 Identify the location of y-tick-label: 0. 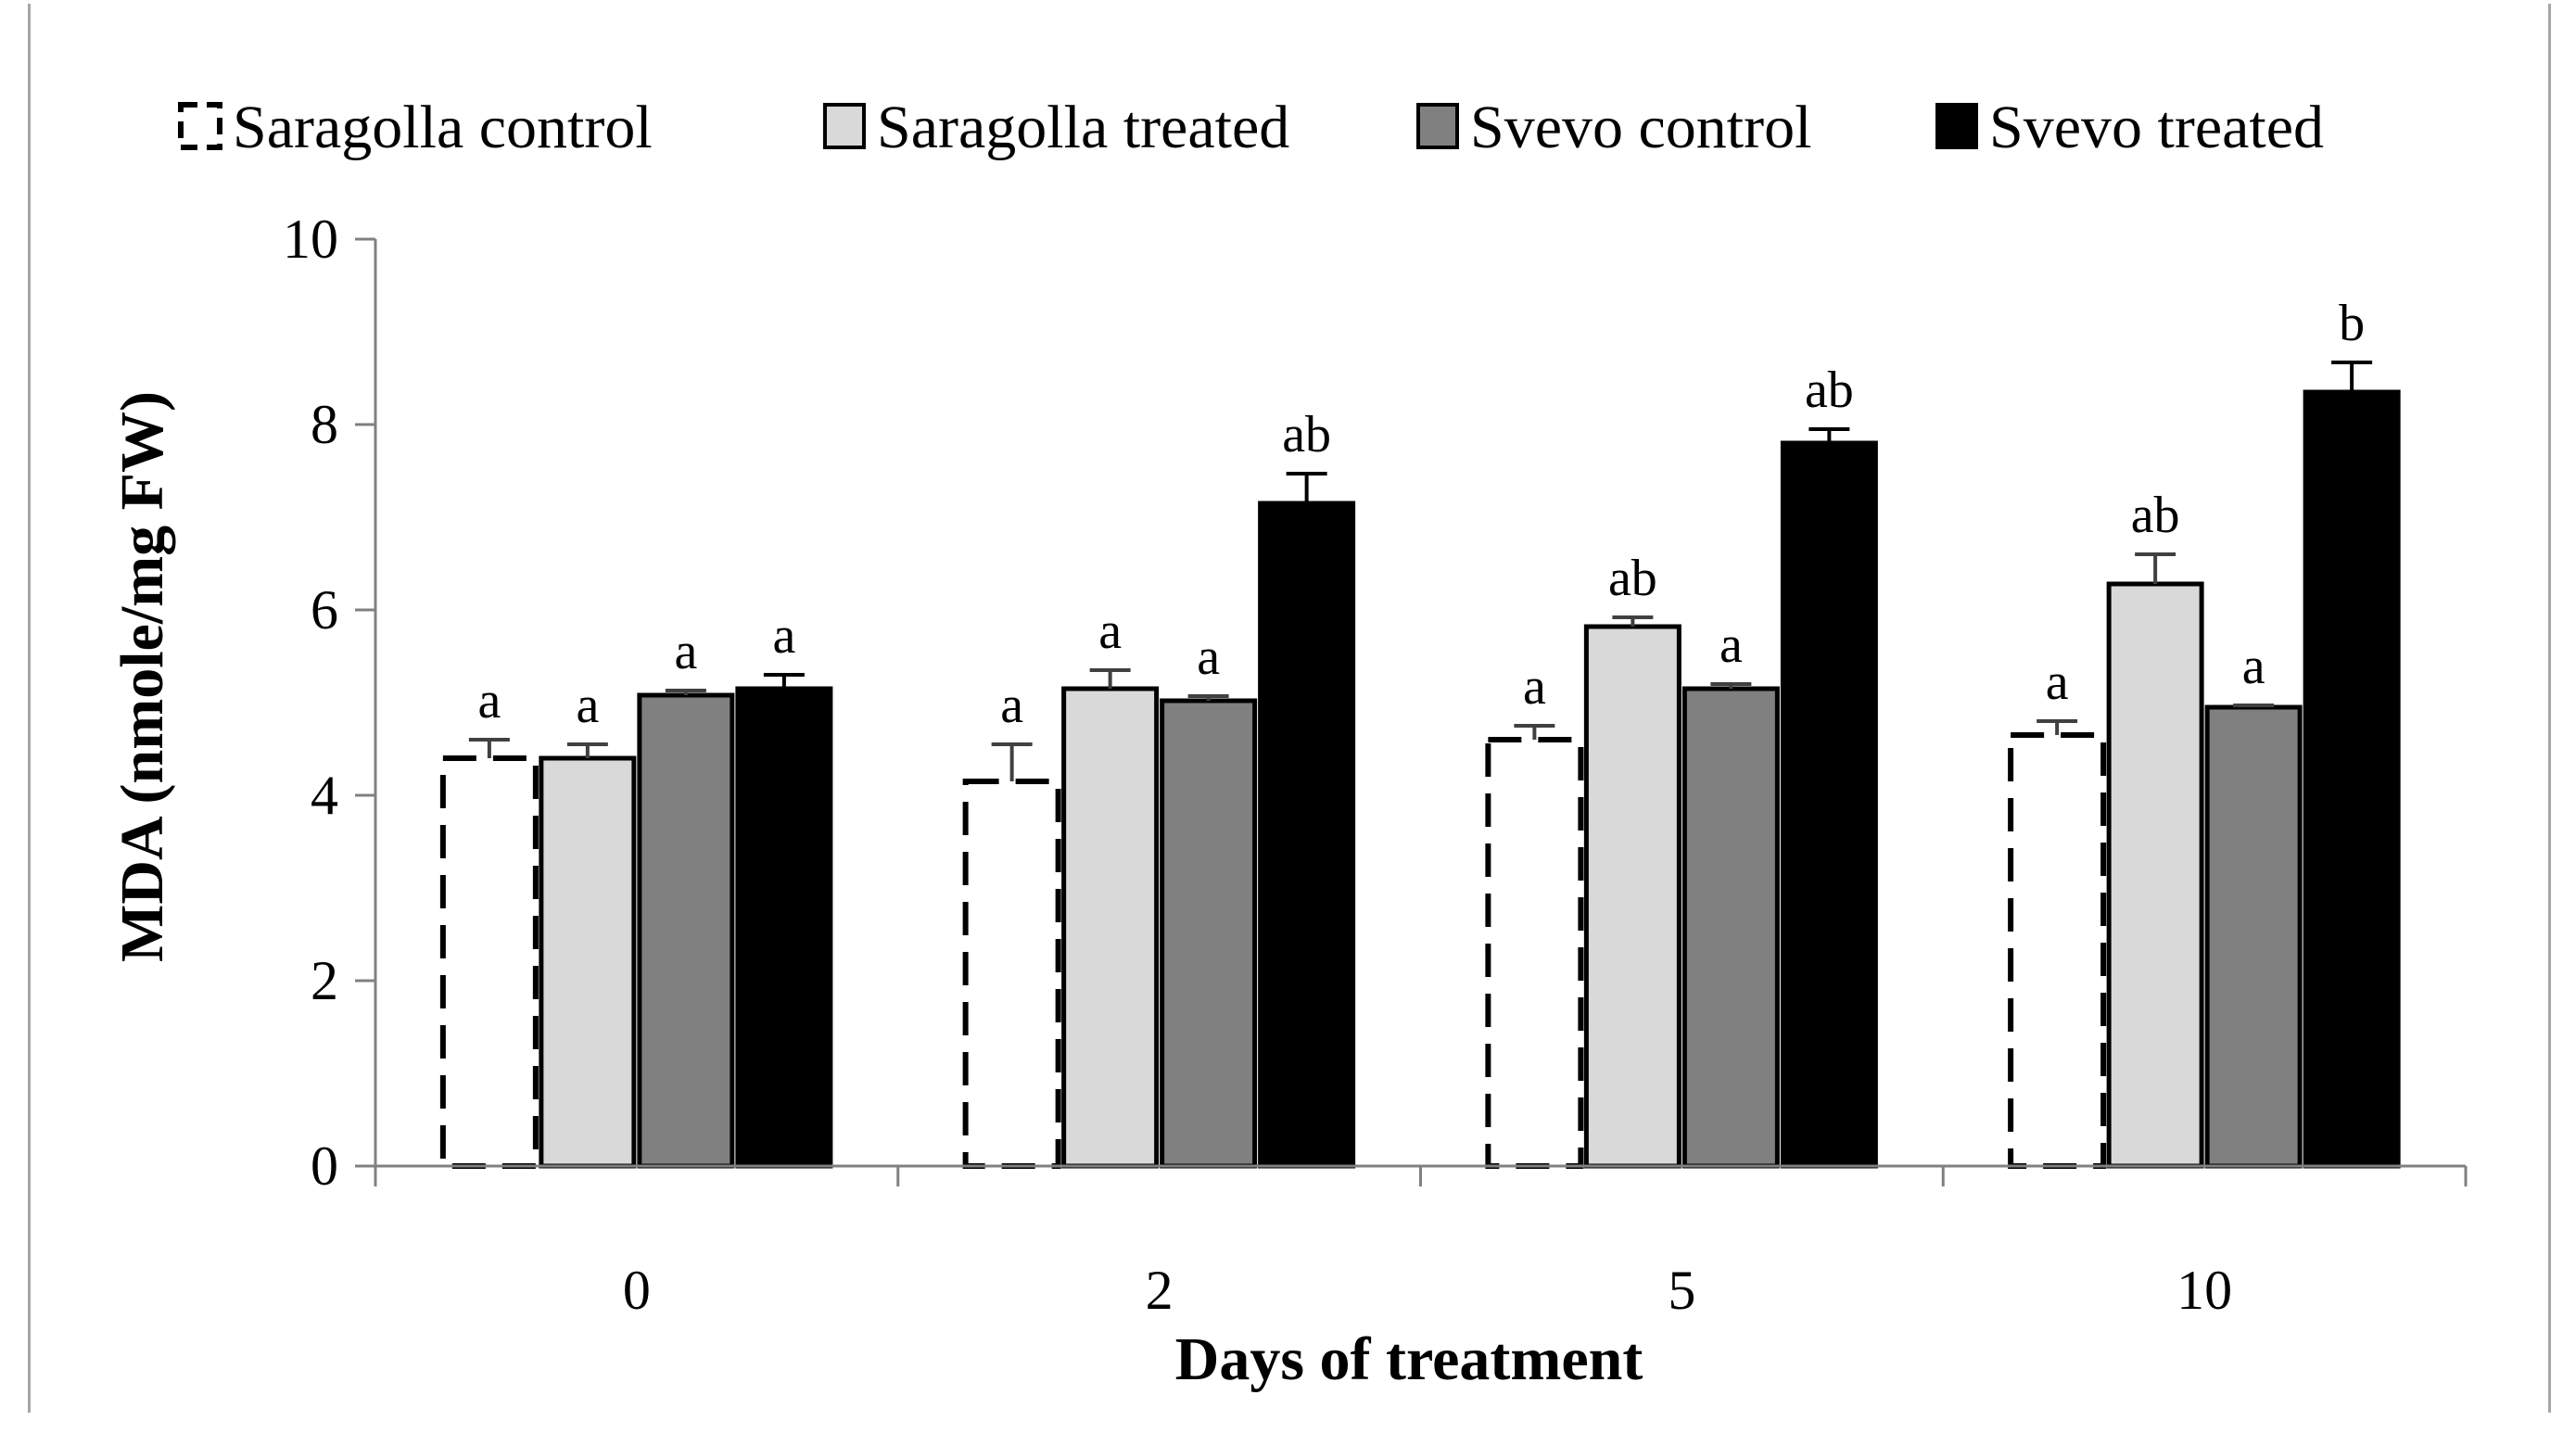
(324, 1166).